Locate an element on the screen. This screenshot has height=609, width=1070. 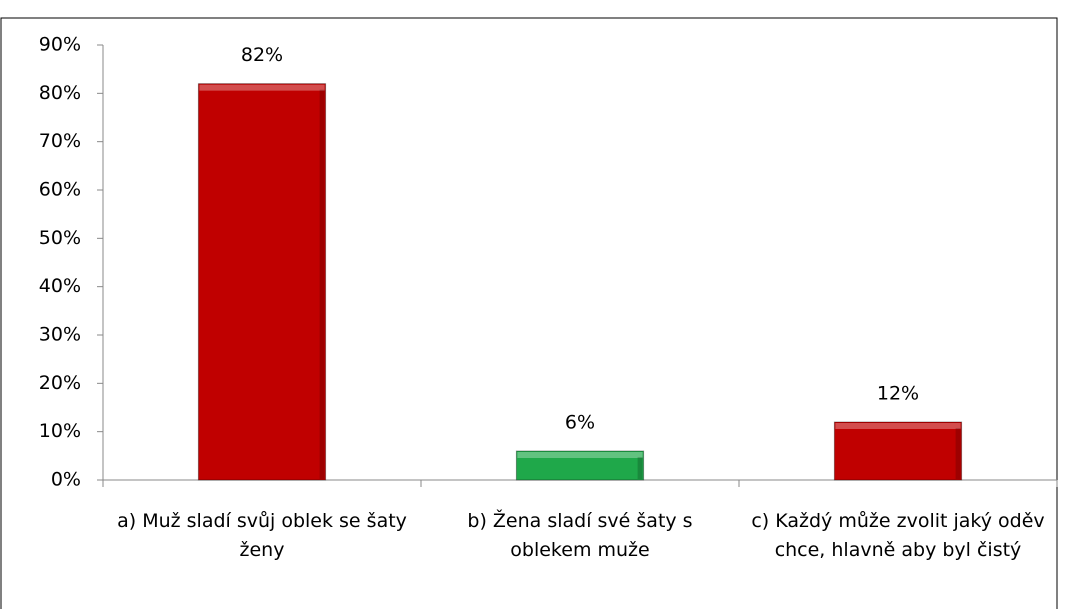
y-tick-label: 20% is located at coordinates (60, 383).